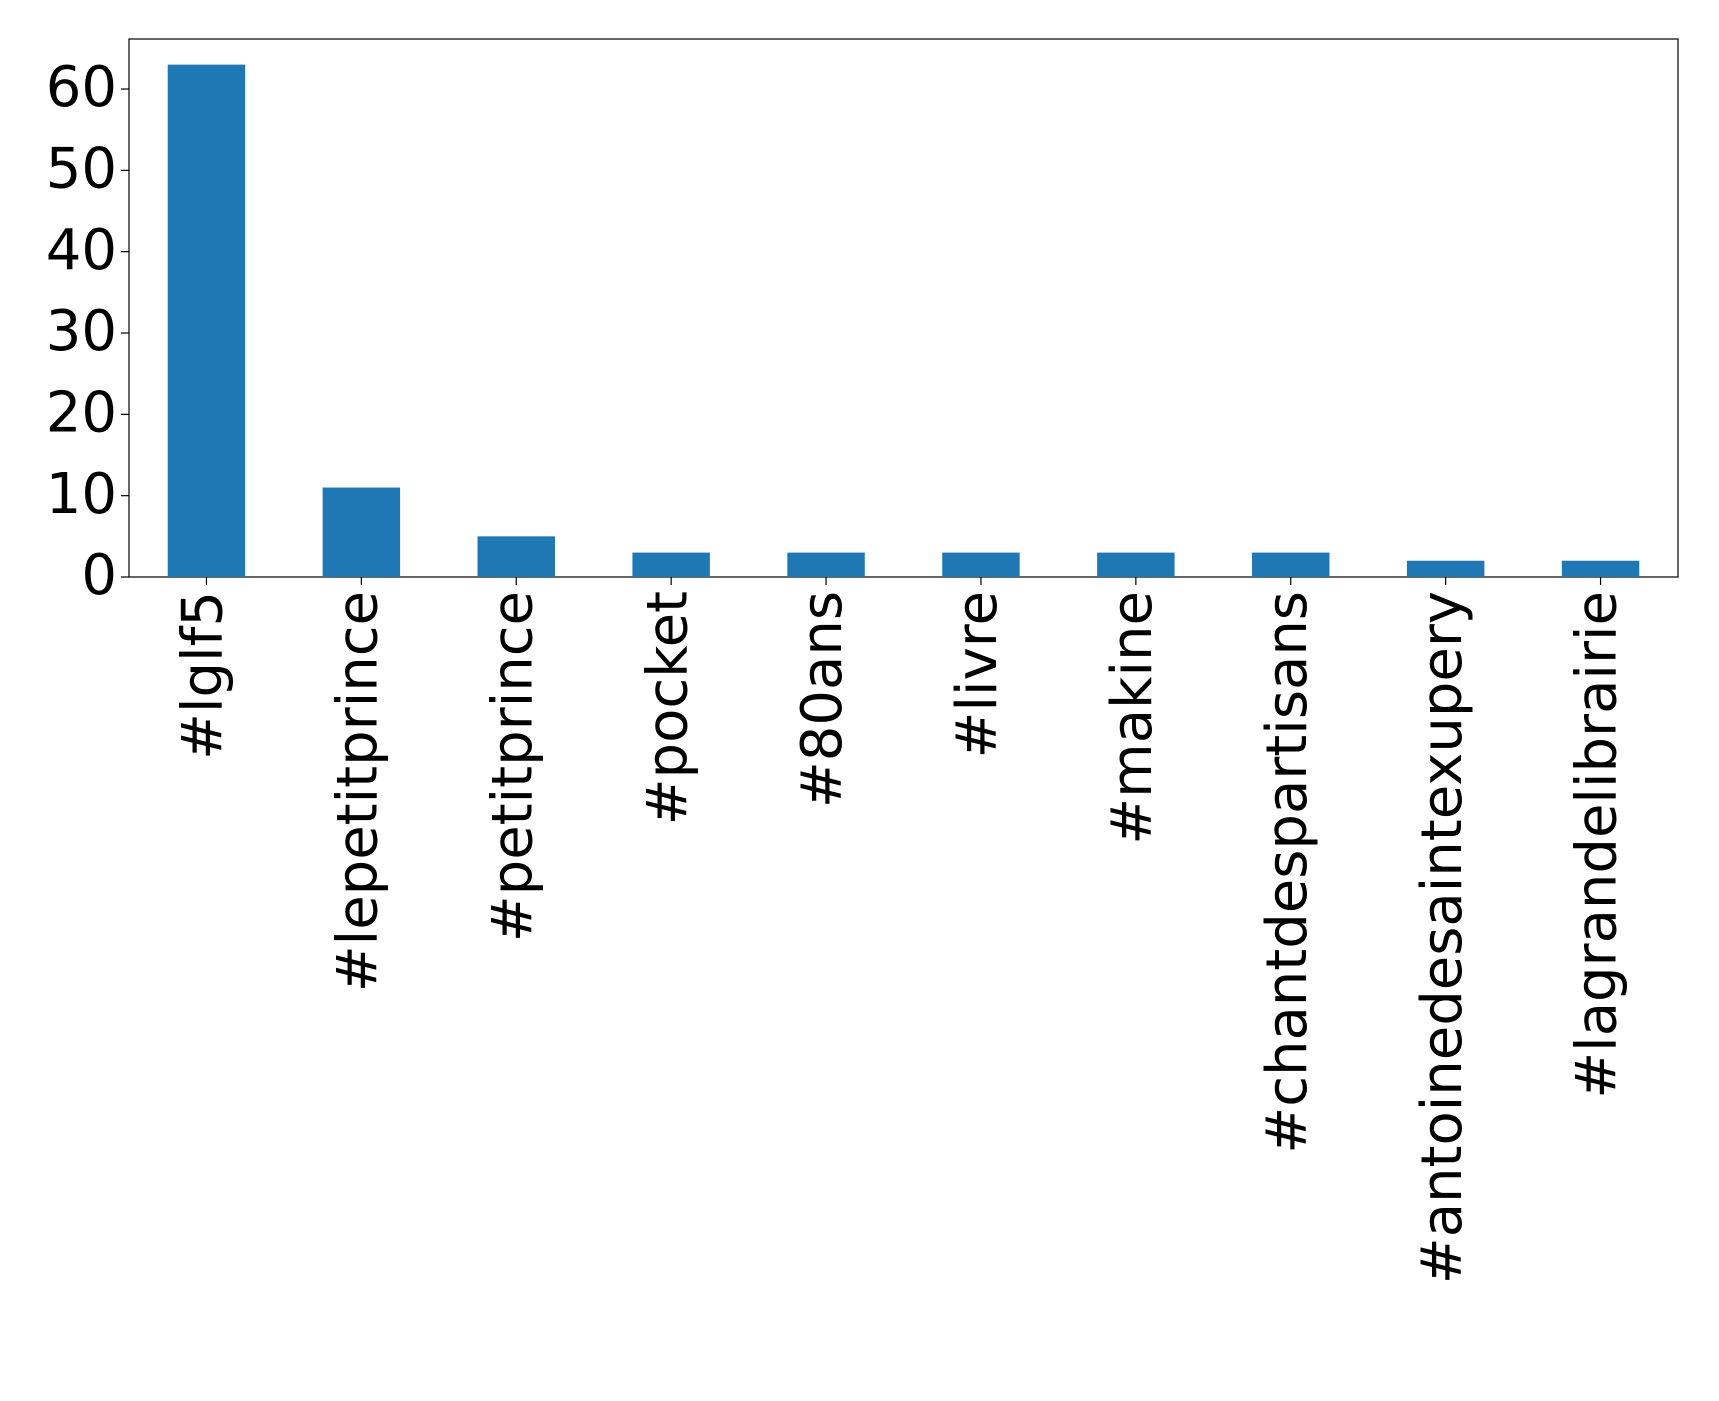 The height and width of the screenshot is (1401, 1719). What do you see at coordinates (81, 331) in the screenshot?
I see `y-tick-label: 30` at bounding box center [81, 331].